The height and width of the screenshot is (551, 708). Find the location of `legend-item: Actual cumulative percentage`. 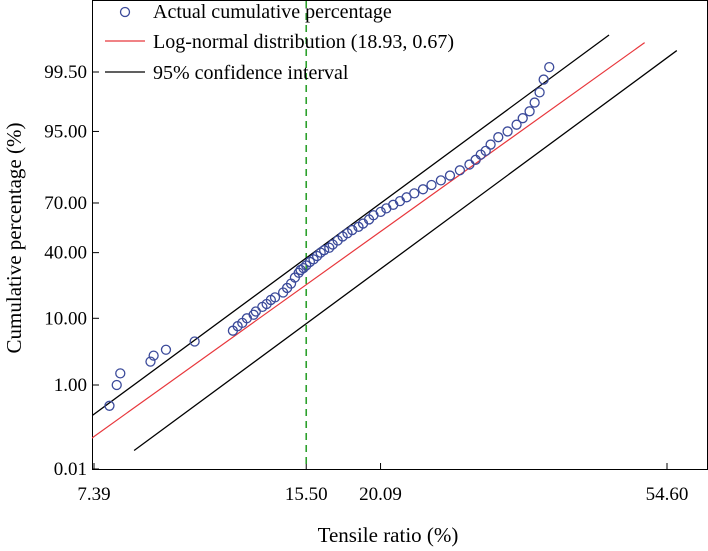

legend-item: Actual cumulative percentage is located at coordinates (255, 12).